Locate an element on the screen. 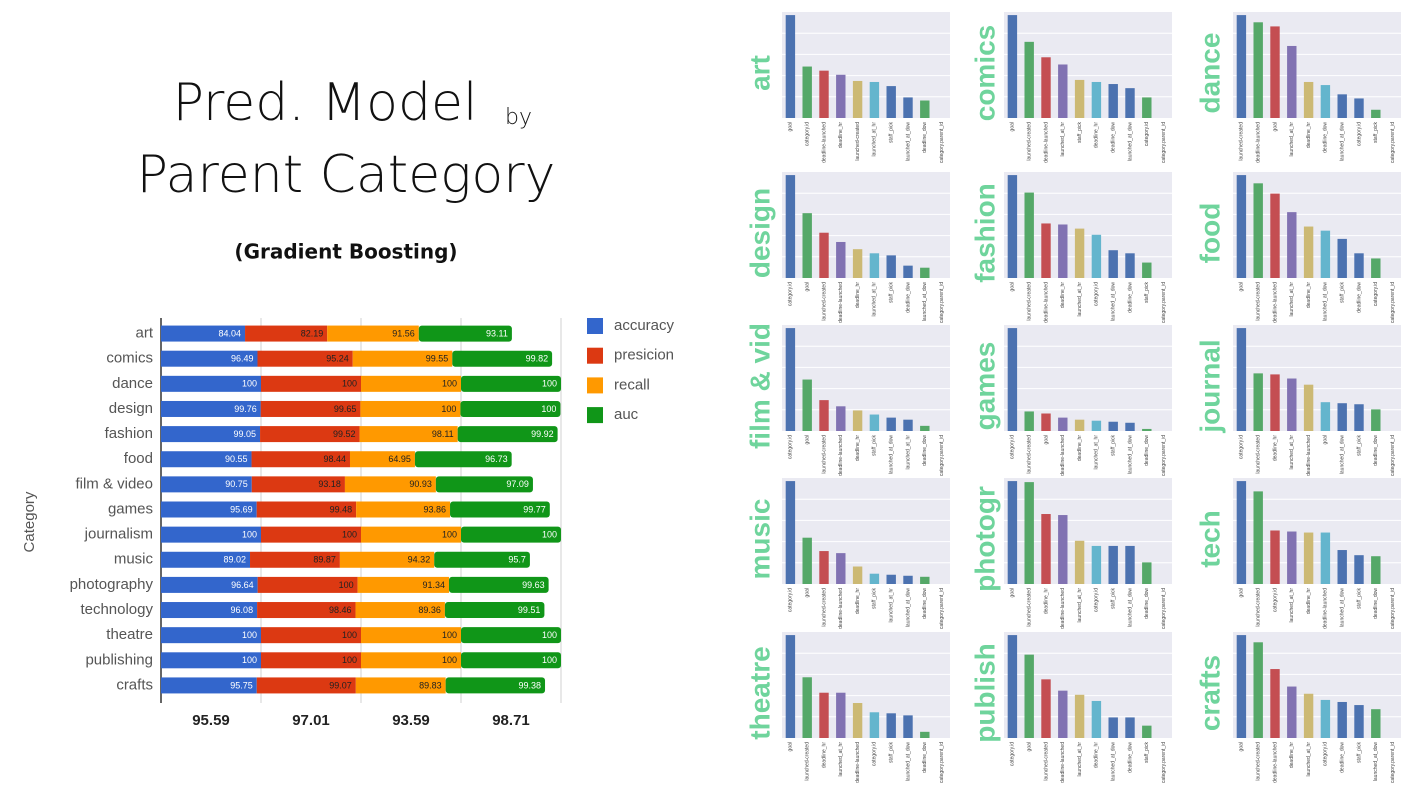  value-label: 99.55 is located at coordinates (437, 359).